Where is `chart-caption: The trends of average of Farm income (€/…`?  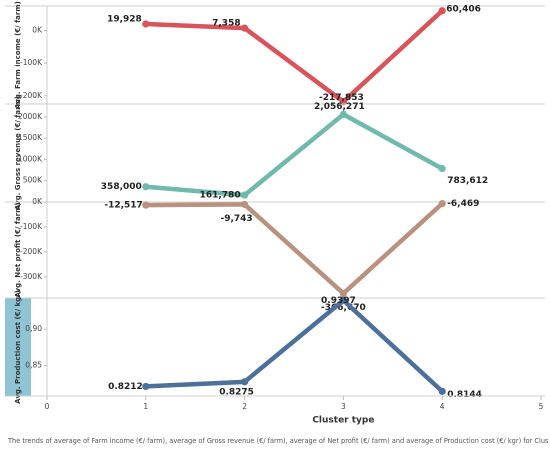 chart-caption: The trends of average of Farm income (€/… is located at coordinates (278, 441).